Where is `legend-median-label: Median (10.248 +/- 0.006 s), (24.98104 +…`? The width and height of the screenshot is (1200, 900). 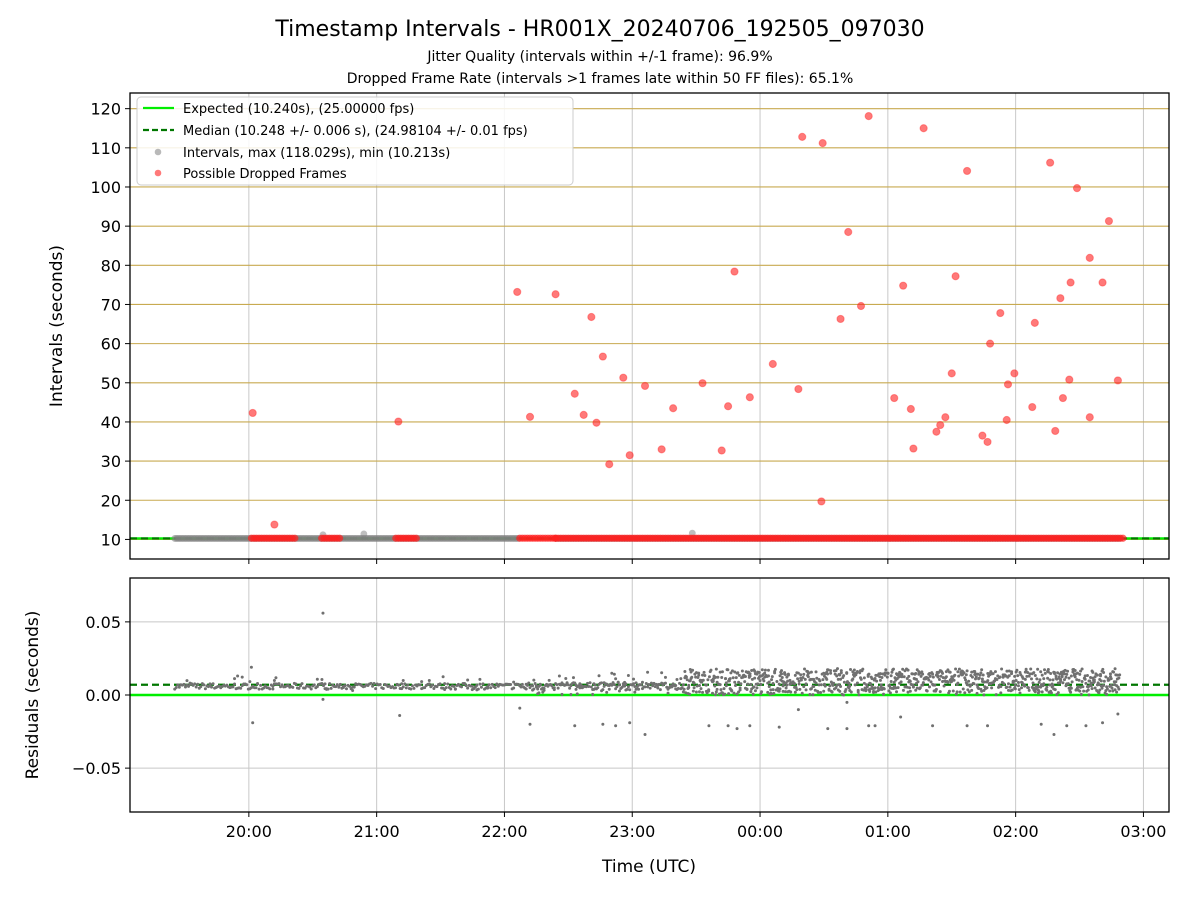
legend-median-label: Median (10.248 +/- 0.006 s), (24.98104 +… is located at coordinates (355, 131).